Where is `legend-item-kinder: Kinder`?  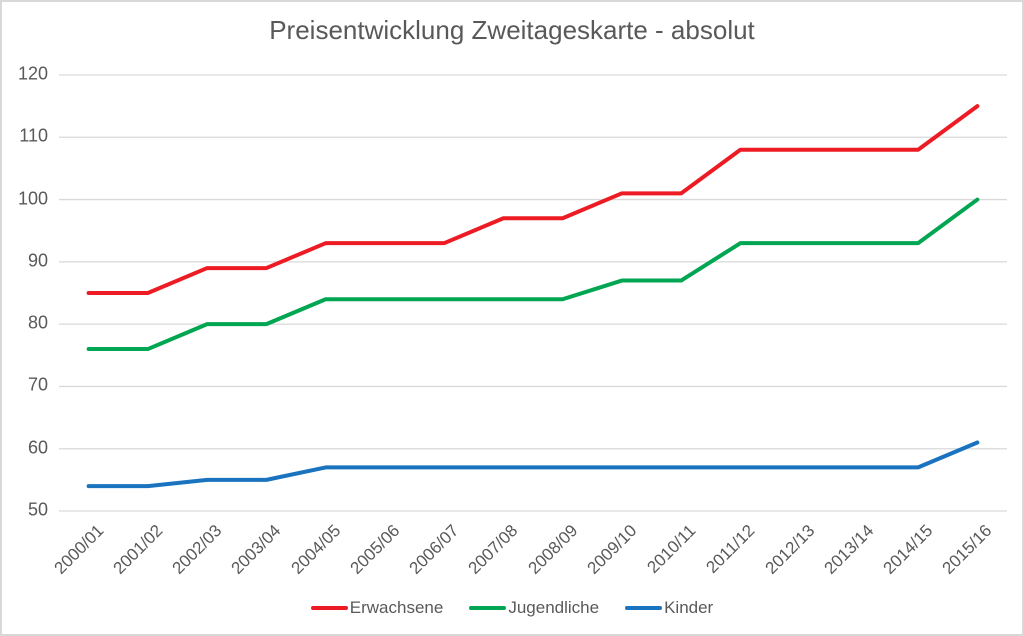 legend-item-kinder: Kinder is located at coordinates (669, 608).